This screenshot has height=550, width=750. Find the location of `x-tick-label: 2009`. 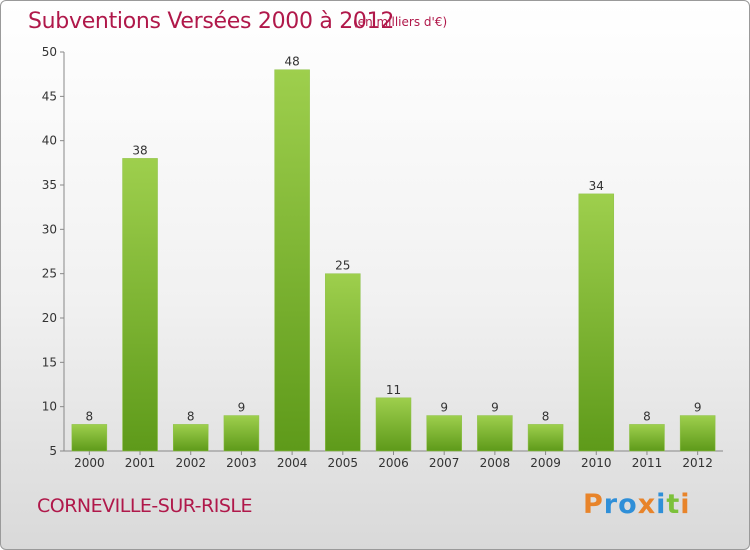

x-tick-label: 2009 is located at coordinates (545, 463).